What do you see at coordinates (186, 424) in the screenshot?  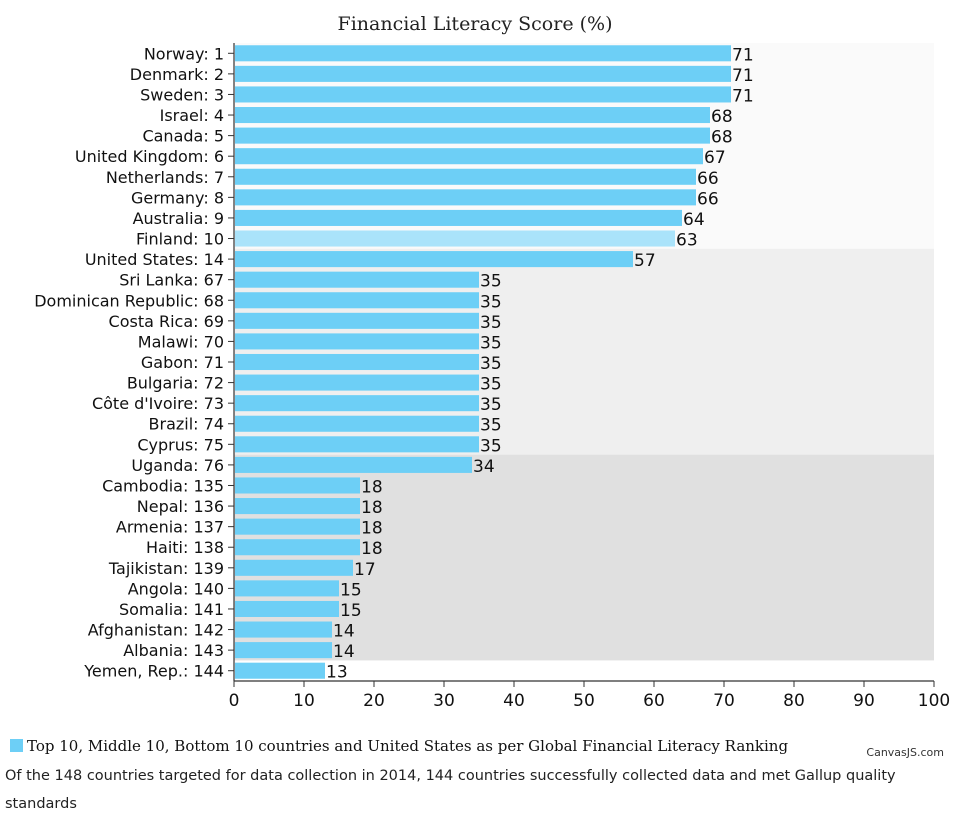 I see `category-label: Brazil: 74` at bounding box center [186, 424].